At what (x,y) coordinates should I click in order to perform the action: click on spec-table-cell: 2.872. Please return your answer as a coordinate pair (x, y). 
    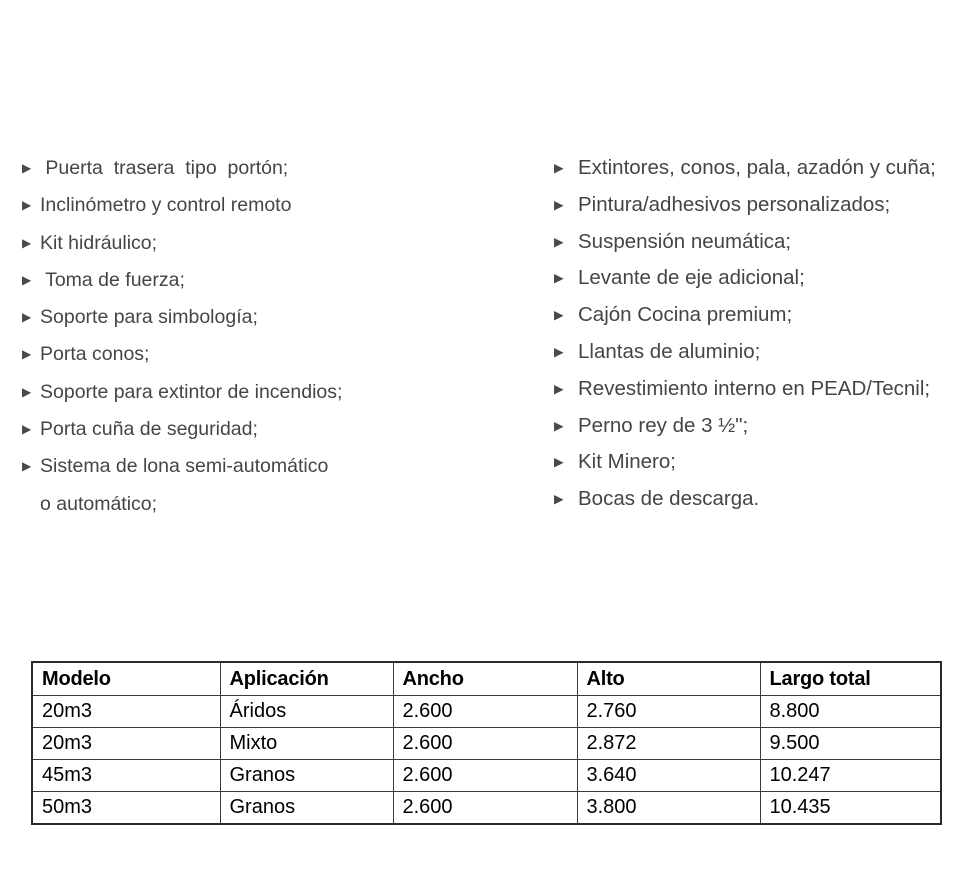
    Looking at the image, I should click on (668, 743).